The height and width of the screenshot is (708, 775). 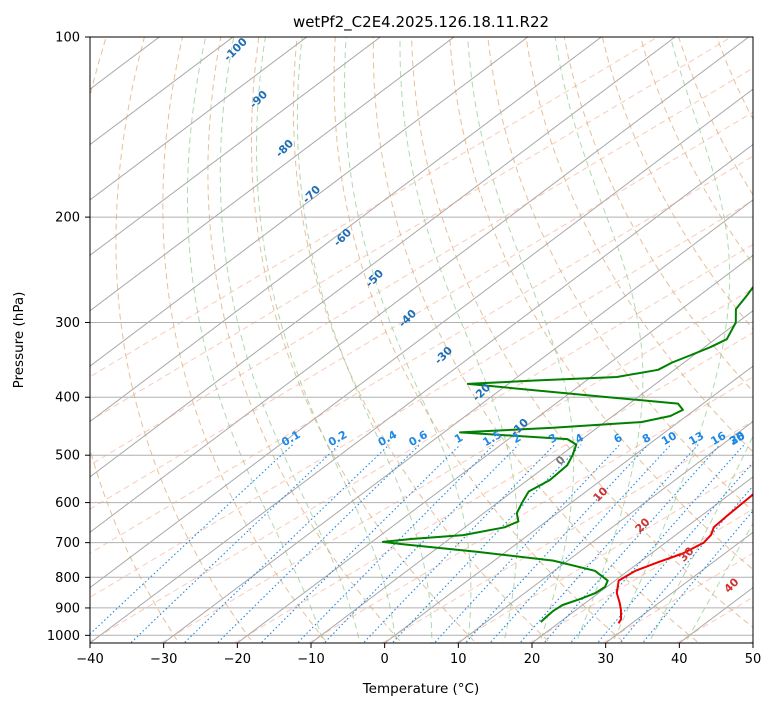 What do you see at coordinates (67, 398) in the screenshot?
I see `y-tick-label: 400` at bounding box center [67, 398].